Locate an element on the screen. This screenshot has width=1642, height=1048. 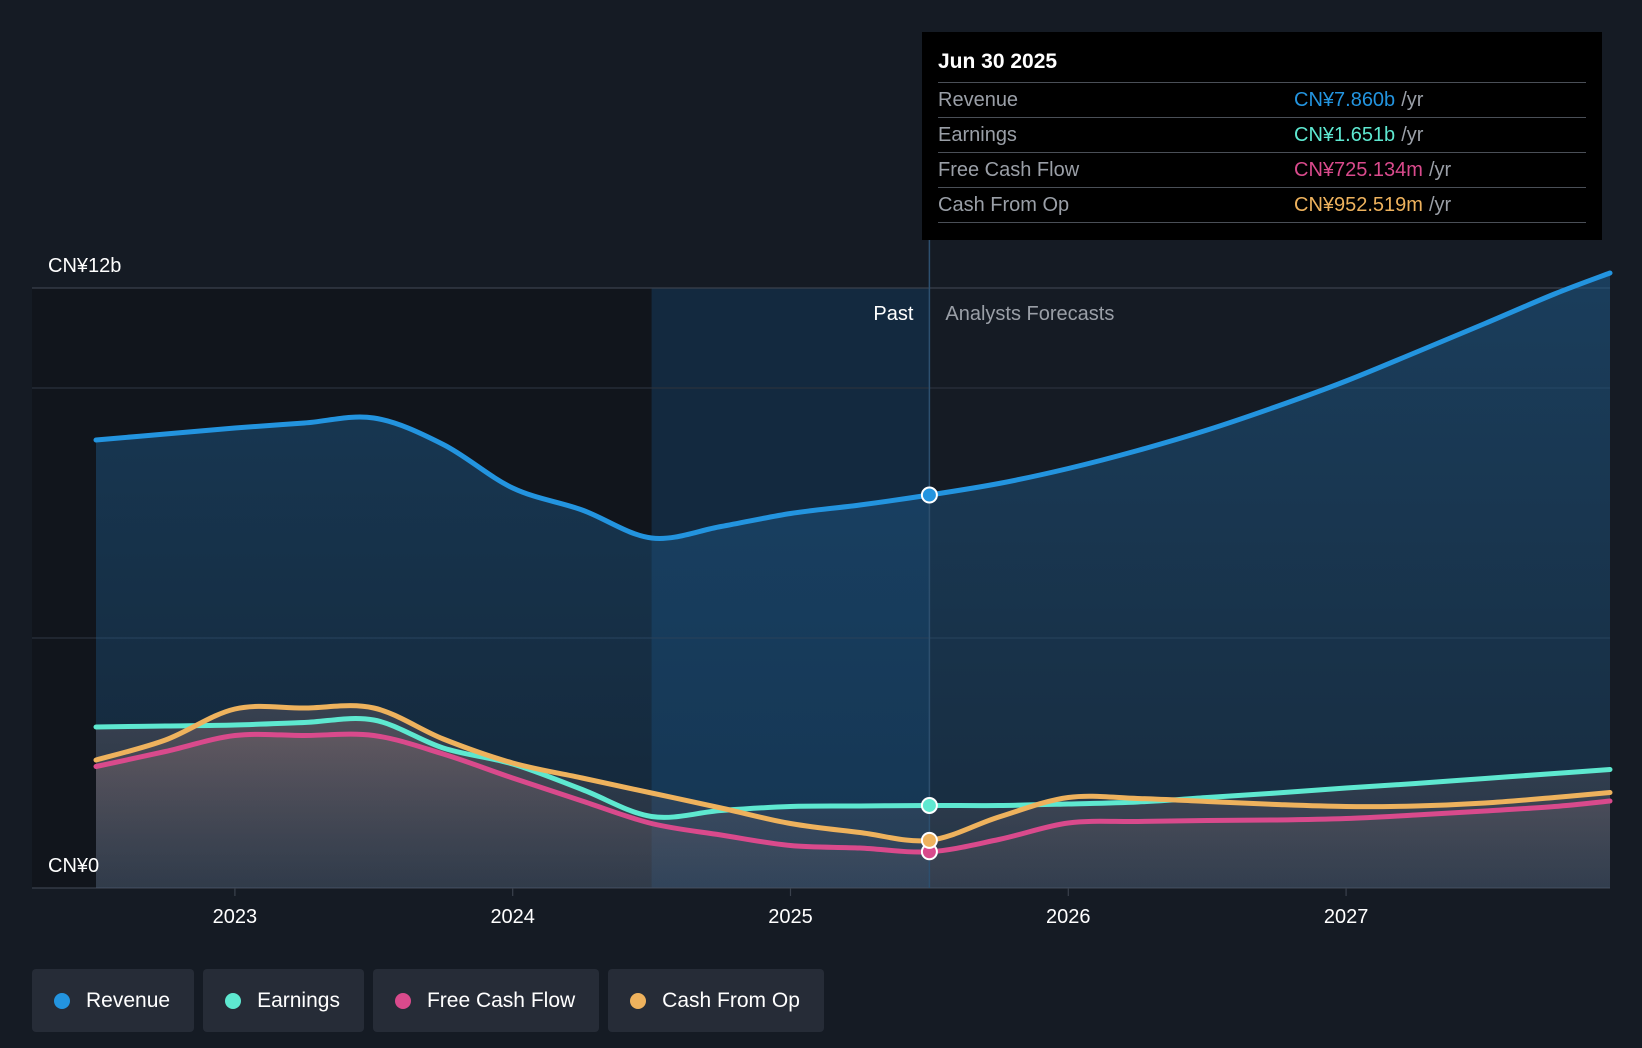
earnings-marker is located at coordinates (929, 805).